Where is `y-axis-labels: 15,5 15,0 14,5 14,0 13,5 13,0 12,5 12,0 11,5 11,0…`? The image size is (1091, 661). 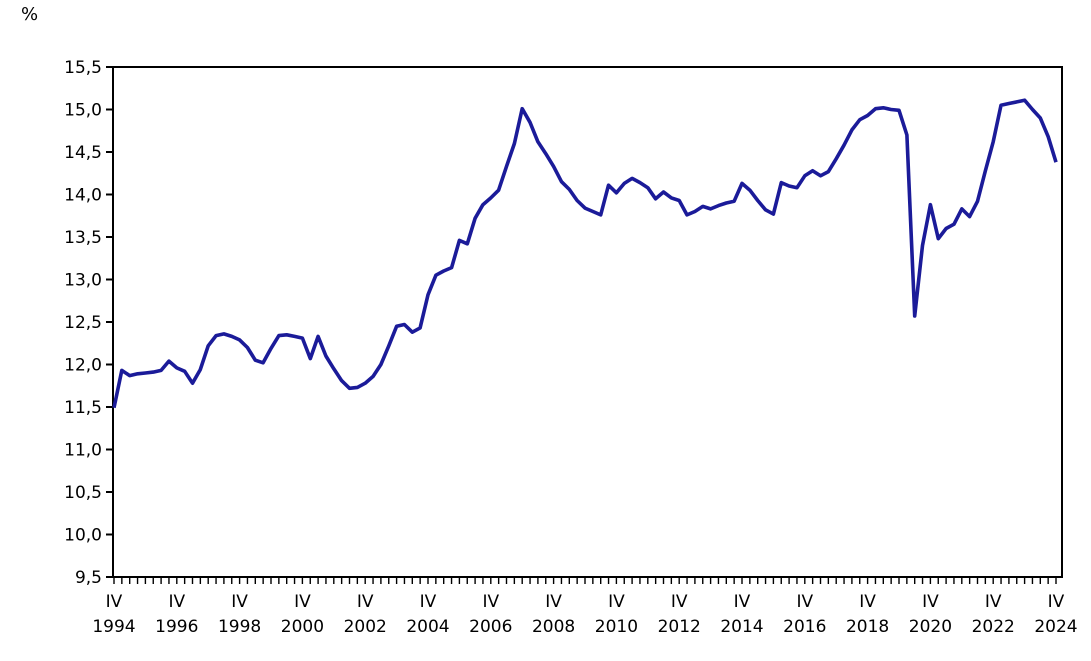
y-axis-labels: 15,5 15,0 14,5 14,0 13,5 13,0 12,5 12,0 11,5 11,0… is located at coordinates (83, 323).